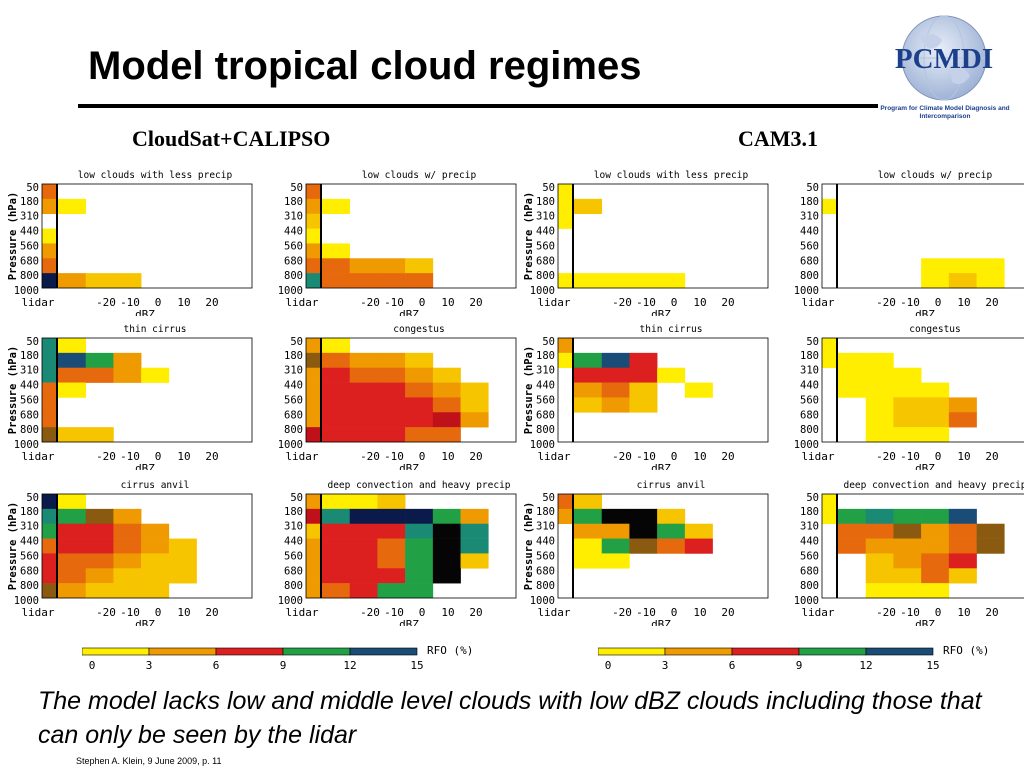 The width and height of the screenshot is (1024, 768). What do you see at coordinates (935, 175) in the screenshot?
I see `panel-title: low clouds w/ precip` at bounding box center [935, 175].